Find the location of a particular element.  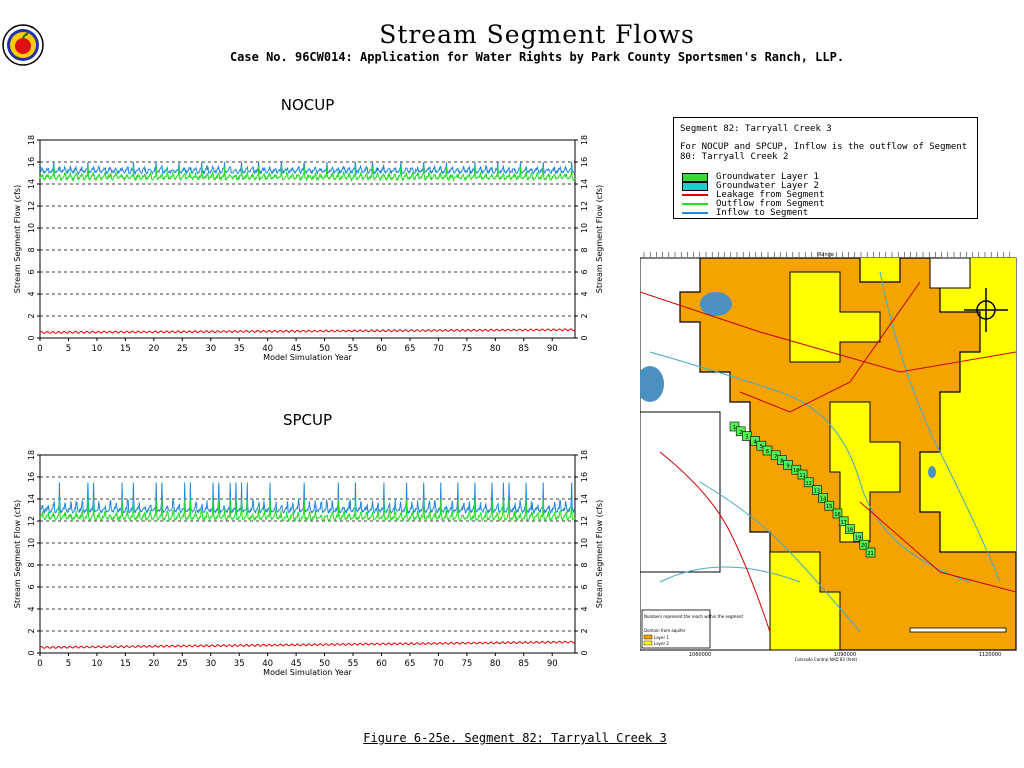

y-tick-label: 2 is located at coordinates (584, 630).